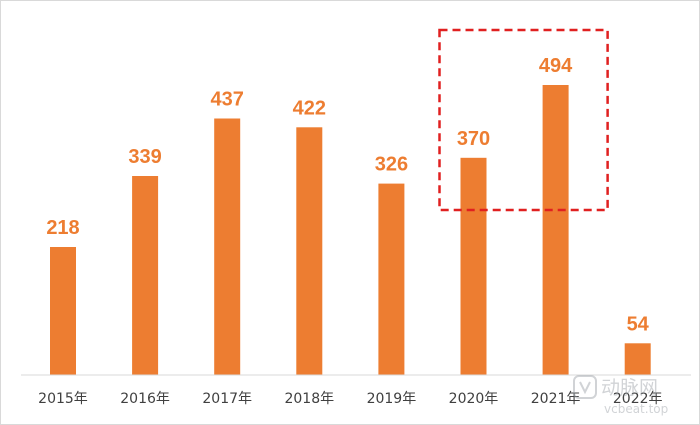  I want to click on data-label-2021: 494, so click(556, 66).